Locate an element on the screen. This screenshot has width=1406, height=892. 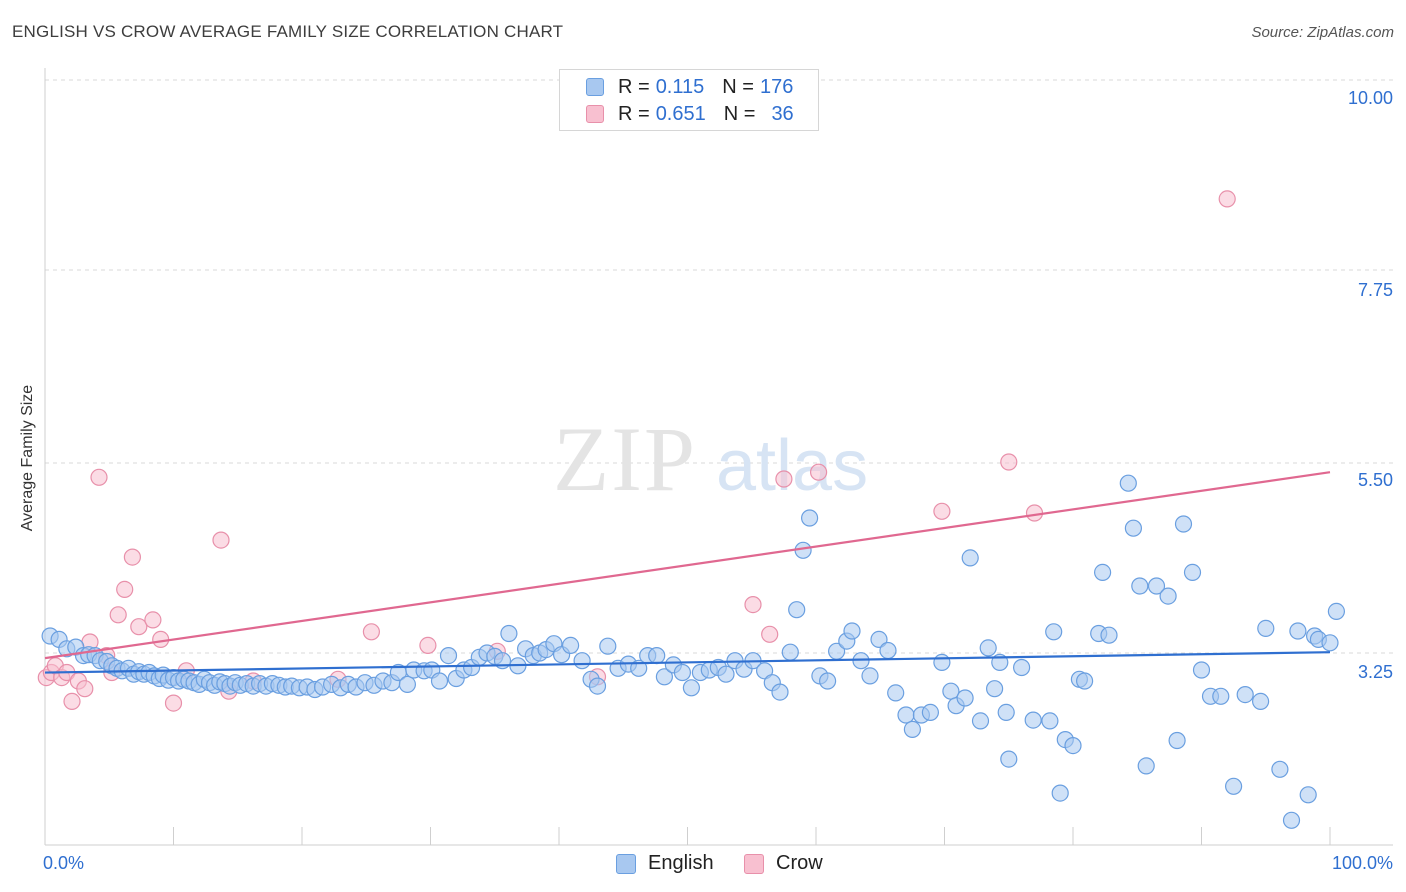
bottom-legend-label-crow: Crow is located at coordinates (799, 863).